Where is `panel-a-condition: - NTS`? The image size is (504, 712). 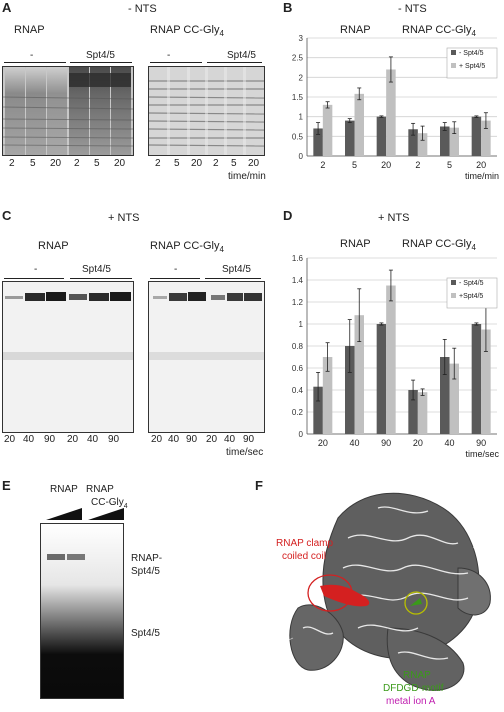
panel-a-condition: - NTS is located at coordinates (142, 9).